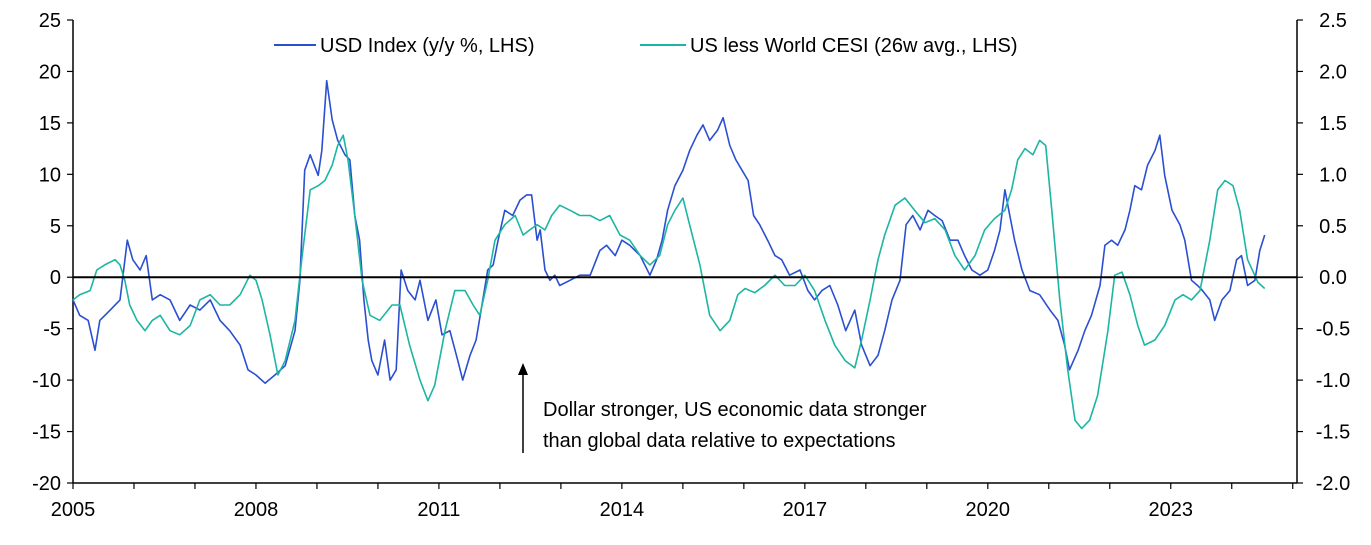 The image size is (1371, 545). Describe the element at coordinates (1333, 433) in the screenshot. I see `y2-tick-label: -1.5` at that location.